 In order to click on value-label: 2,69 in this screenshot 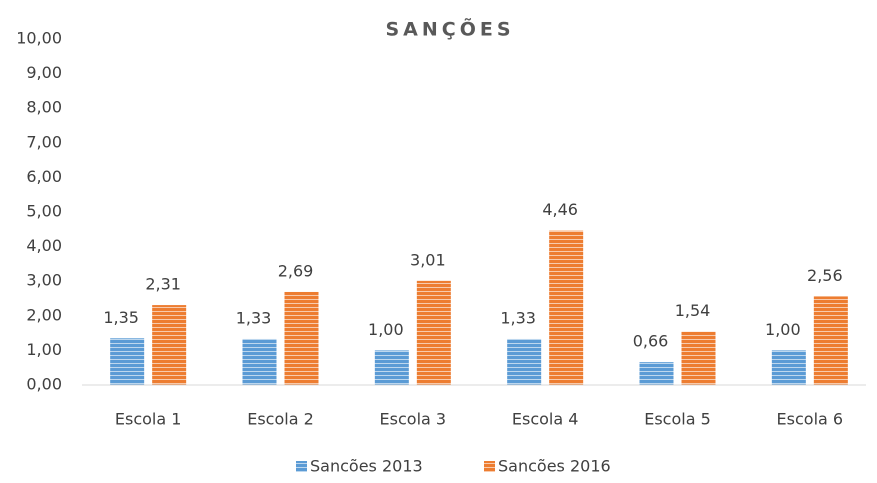, I will do `click(296, 270)`.